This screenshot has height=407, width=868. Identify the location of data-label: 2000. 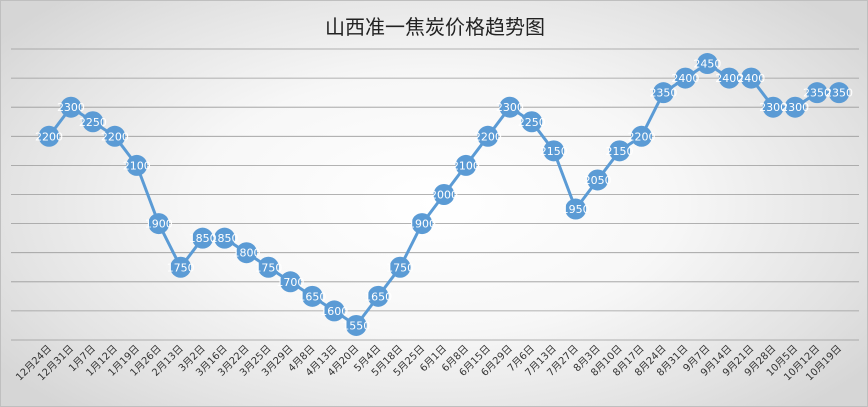
(444, 195).